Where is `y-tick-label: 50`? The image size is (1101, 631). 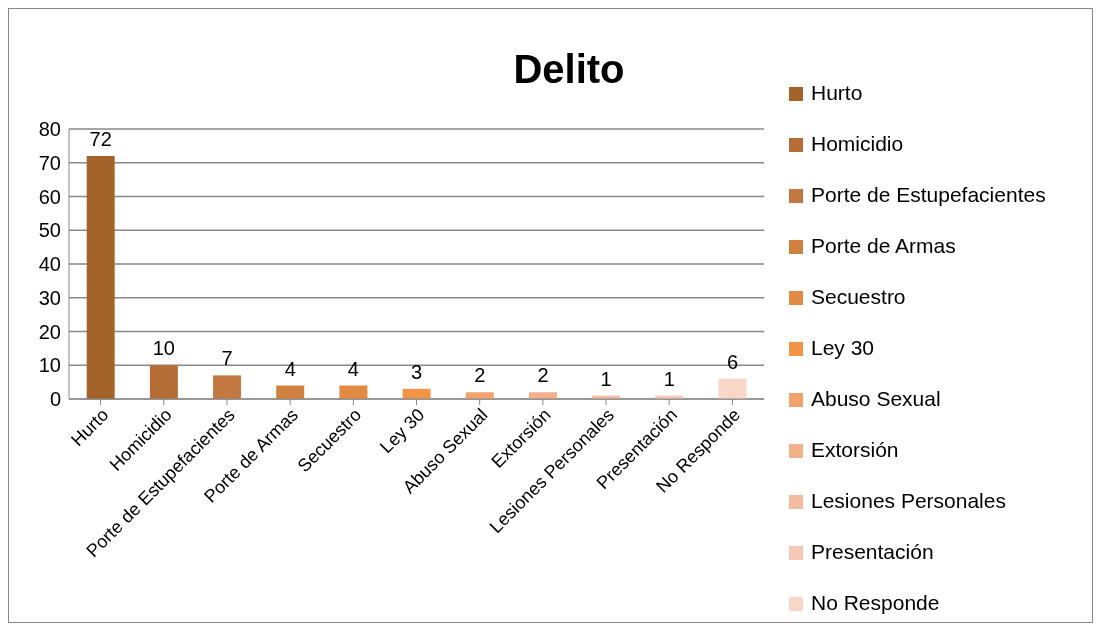
y-tick-label: 50 is located at coordinates (49, 230).